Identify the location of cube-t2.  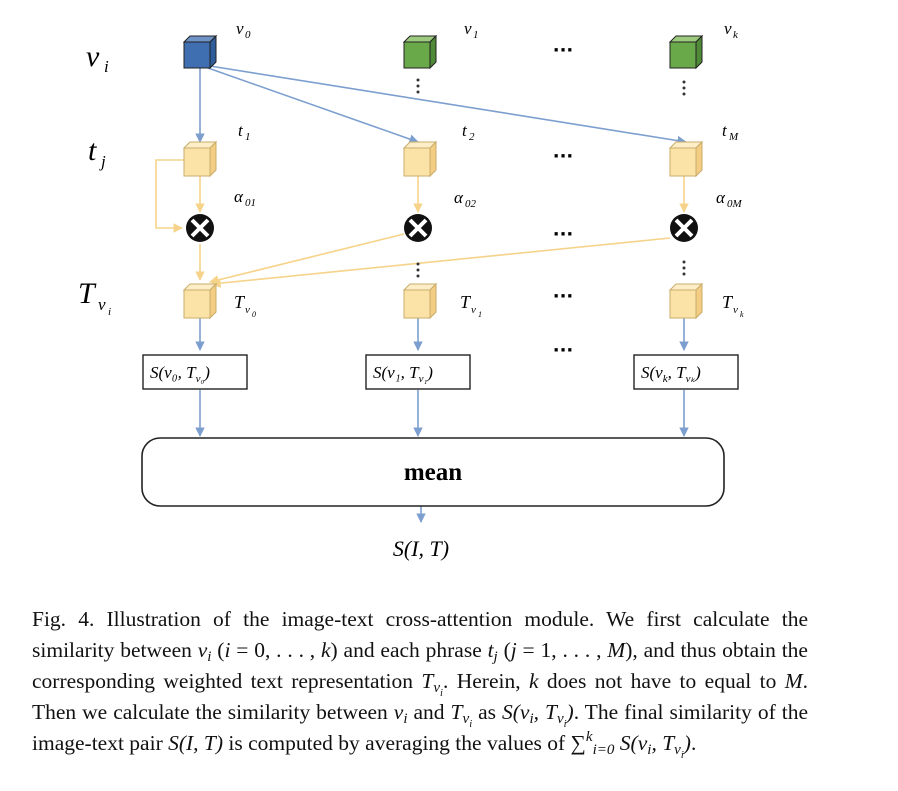
(420, 159).